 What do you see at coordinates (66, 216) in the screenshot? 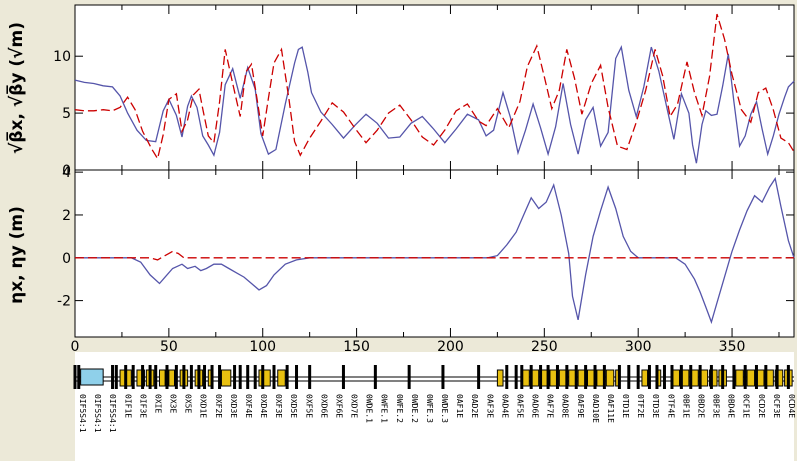
I see `eta-y-tick-label: 2` at bounding box center [66, 216].